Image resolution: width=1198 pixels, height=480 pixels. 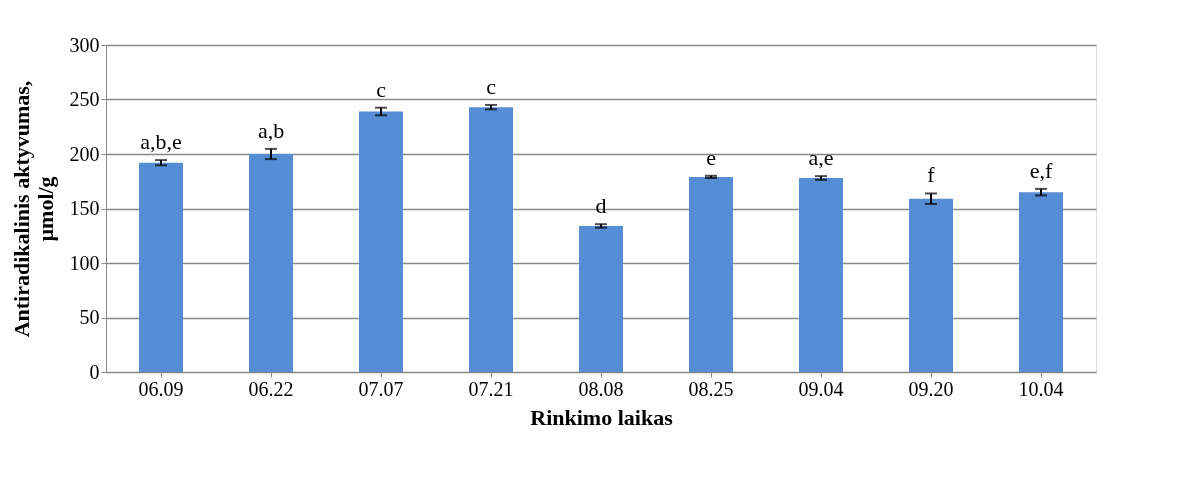 I want to click on x-tick-label: 08.08, so click(x=601, y=388).